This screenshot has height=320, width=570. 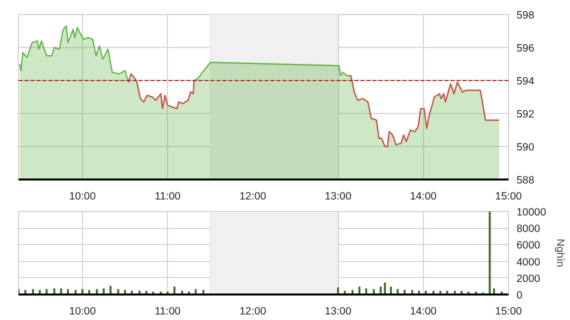 I want to click on y-tick-label: 4000, so click(x=528, y=262).